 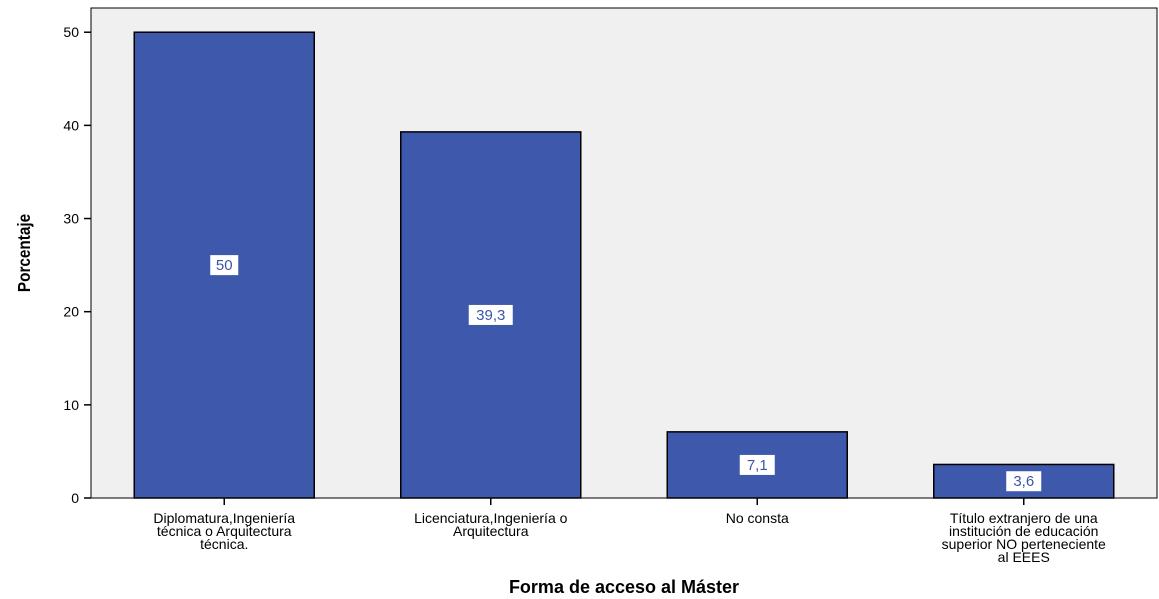 What do you see at coordinates (71, 312) in the screenshot?
I see `y-tick-label: 20` at bounding box center [71, 312].